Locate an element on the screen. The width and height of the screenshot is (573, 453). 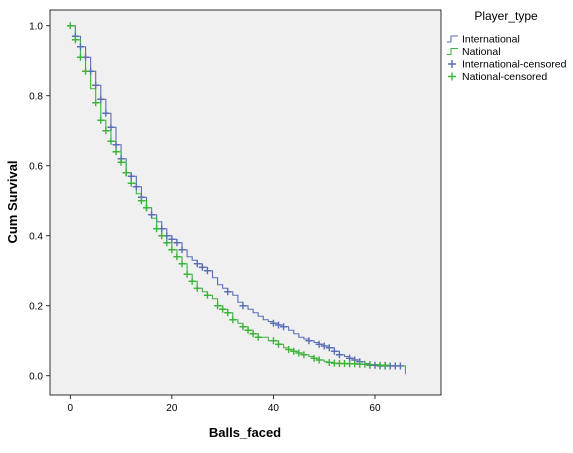
y-tick-label: 0.0 is located at coordinates (36, 376).